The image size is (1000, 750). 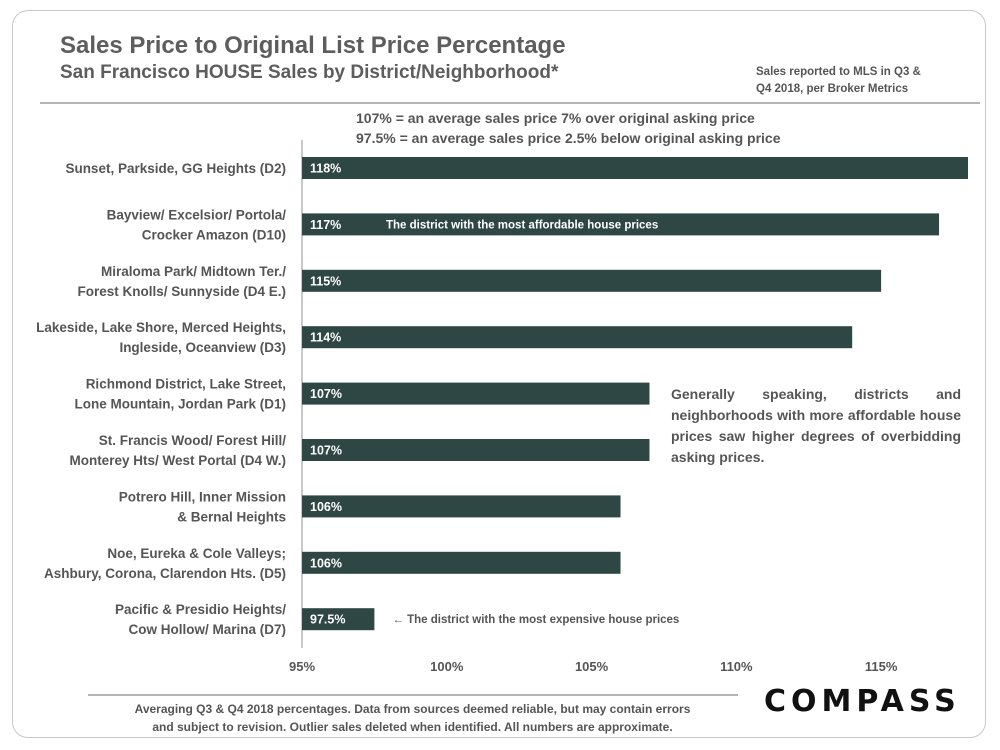 I want to click on category-label: Crocker Amazon (D10), so click(x=214, y=234).